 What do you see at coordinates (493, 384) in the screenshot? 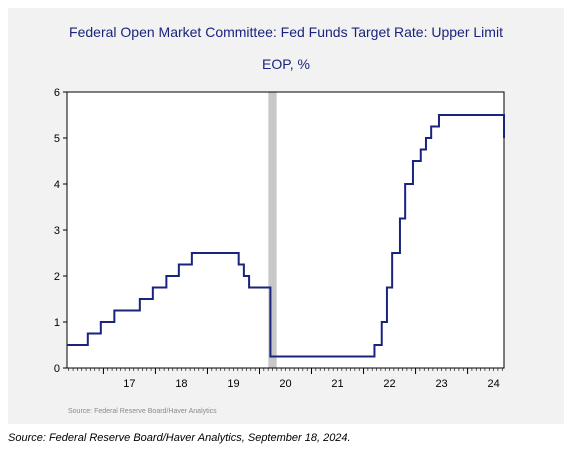
I see `x-tick-label: 24` at bounding box center [493, 384].